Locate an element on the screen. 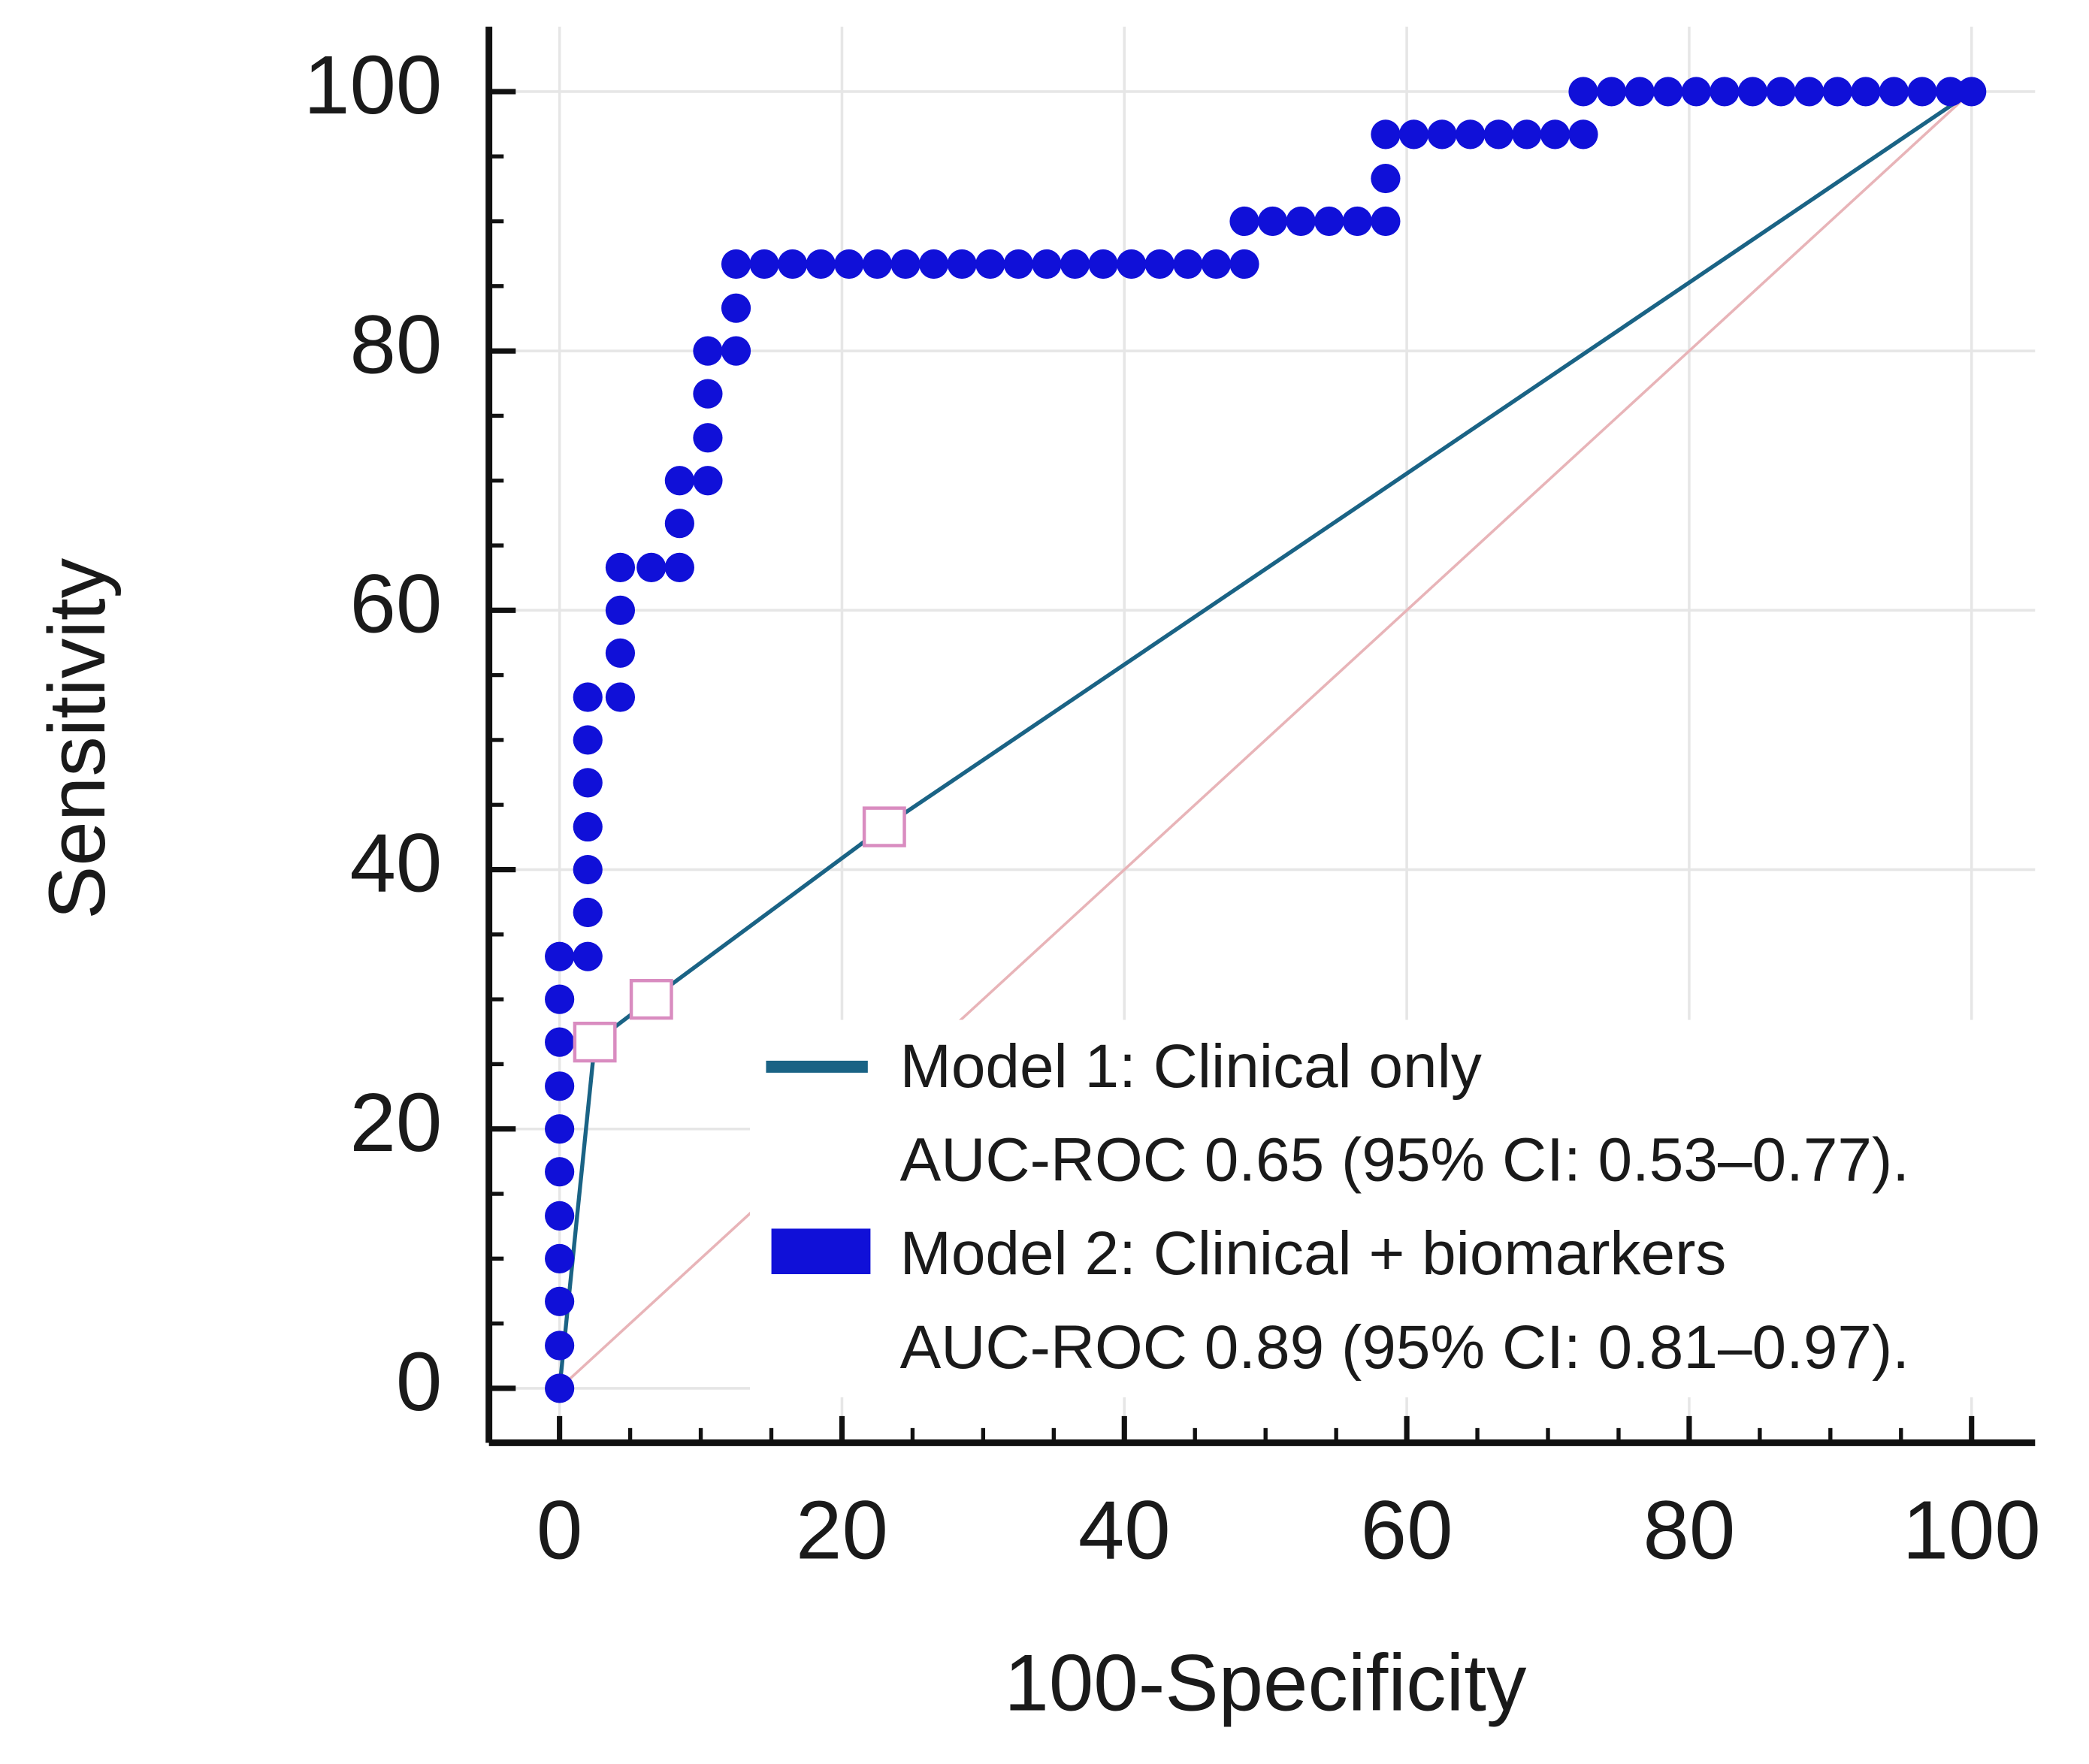  y-tick-label: 60 is located at coordinates (395, 604).